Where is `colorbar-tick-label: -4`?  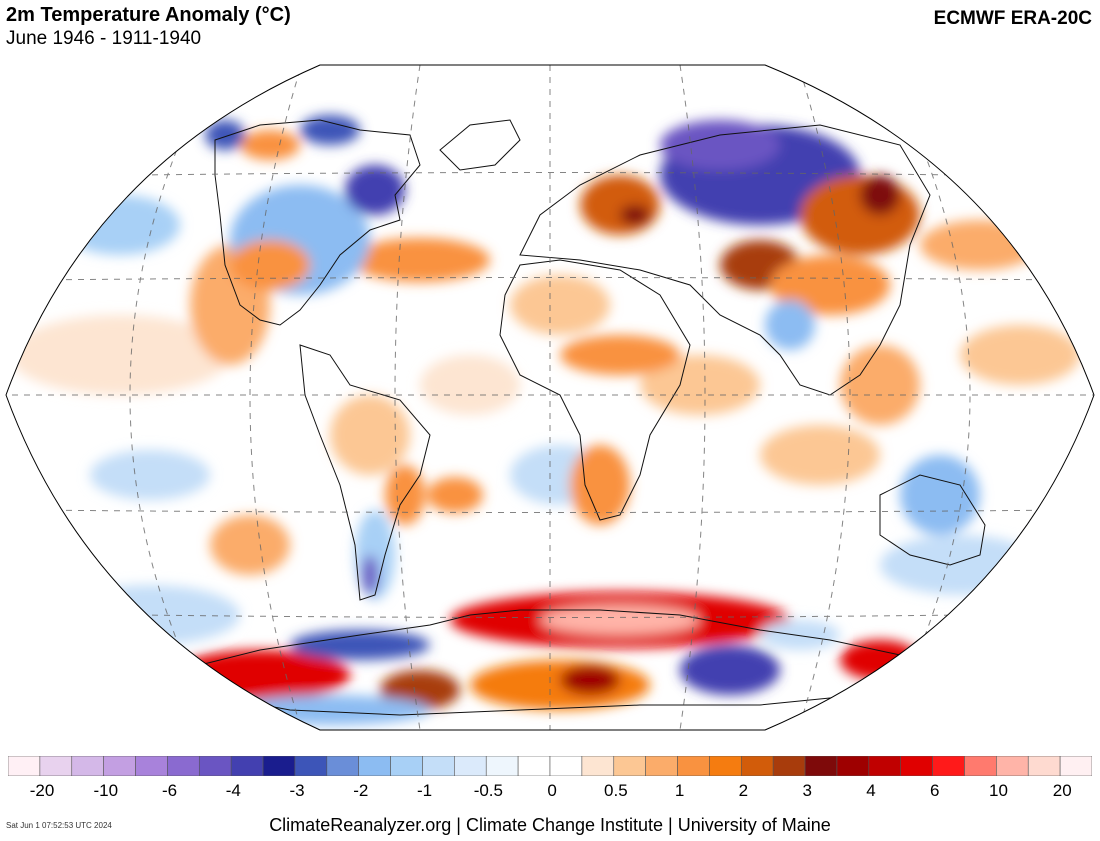 colorbar-tick-label: -4 is located at coordinates (233, 790).